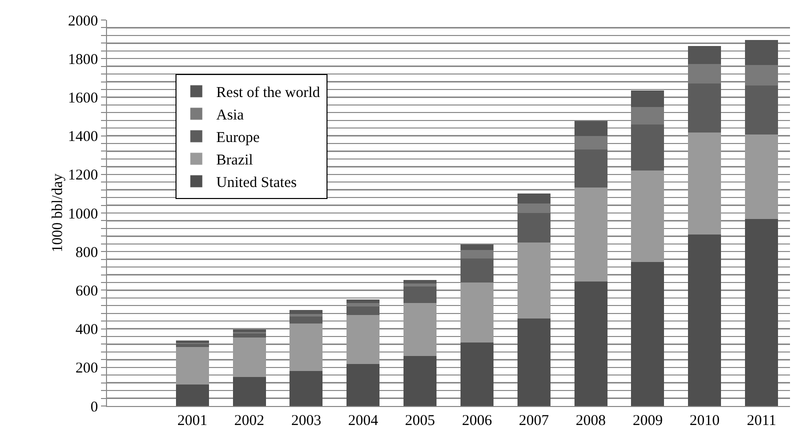 The image size is (795, 433). Describe the element at coordinates (234, 160) in the screenshot. I see `legend-label: Brazil` at that location.